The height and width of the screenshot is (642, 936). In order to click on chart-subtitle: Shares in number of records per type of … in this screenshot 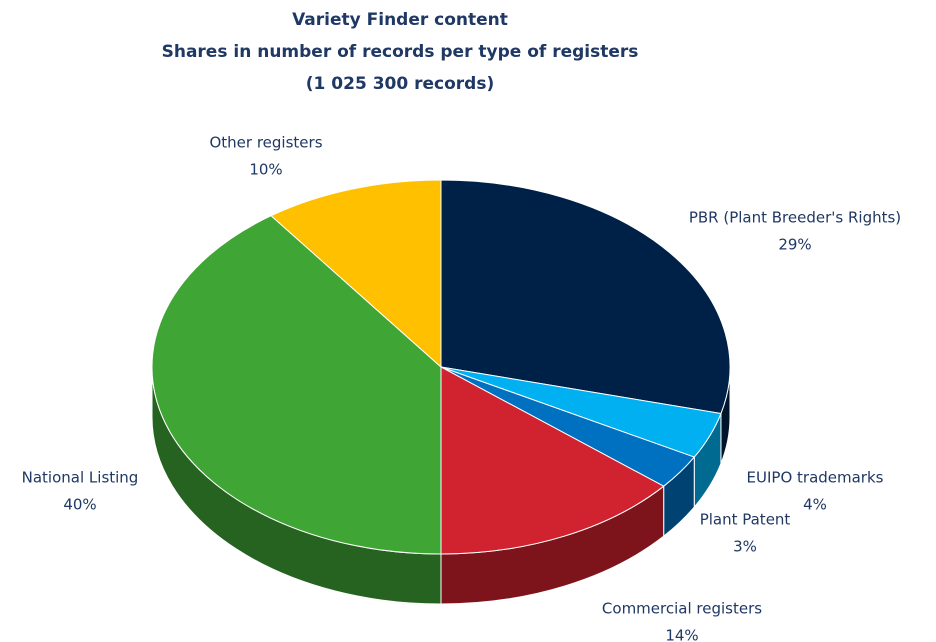, I will do `click(400, 52)`.